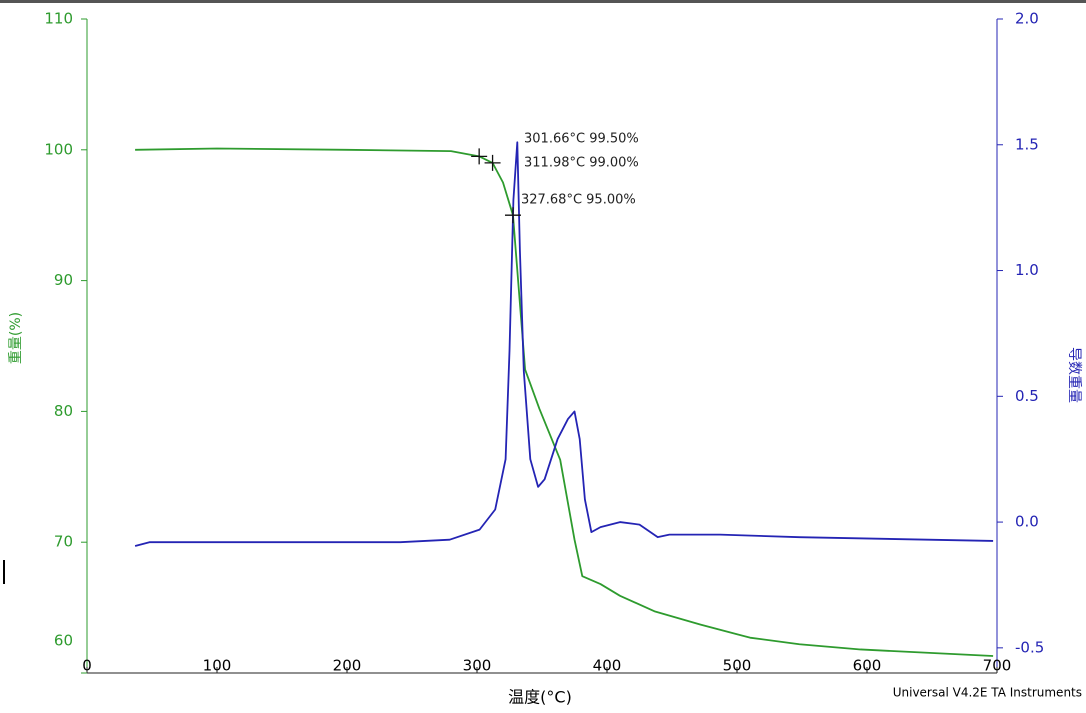  Describe the element at coordinates (607, 666) in the screenshot. I see `x-tick-label: 400` at that location.